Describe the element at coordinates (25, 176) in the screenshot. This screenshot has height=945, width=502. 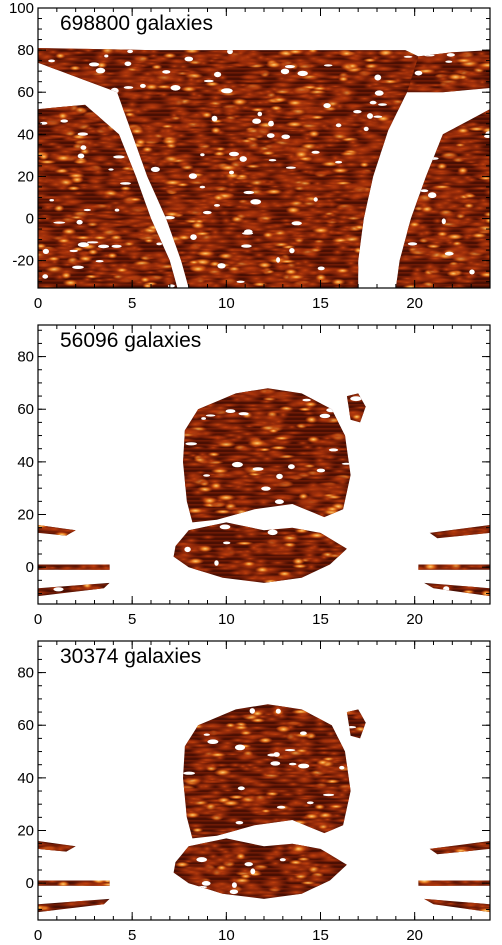
I see `y-tick-label: 20` at that location.